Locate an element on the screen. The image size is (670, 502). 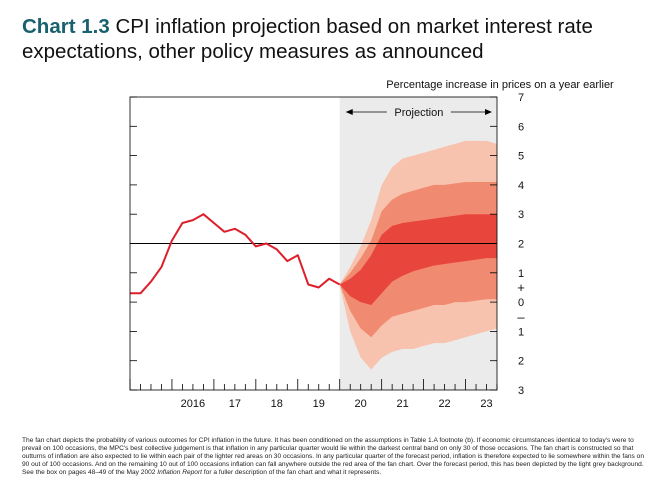
y-tick-label: 4 is located at coordinates (521, 186).